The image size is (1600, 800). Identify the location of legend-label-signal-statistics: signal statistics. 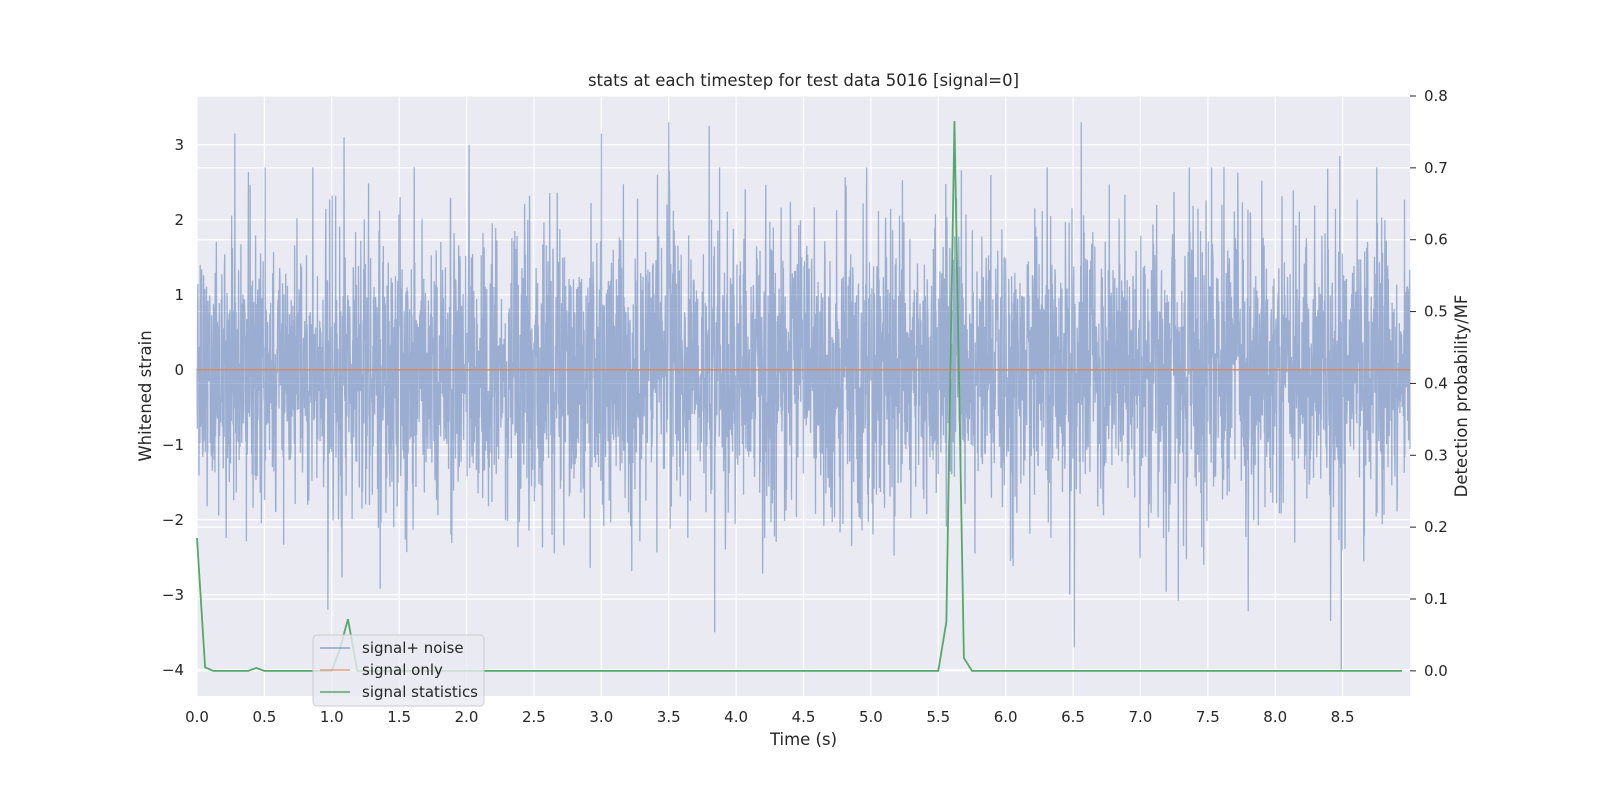
(420, 692).